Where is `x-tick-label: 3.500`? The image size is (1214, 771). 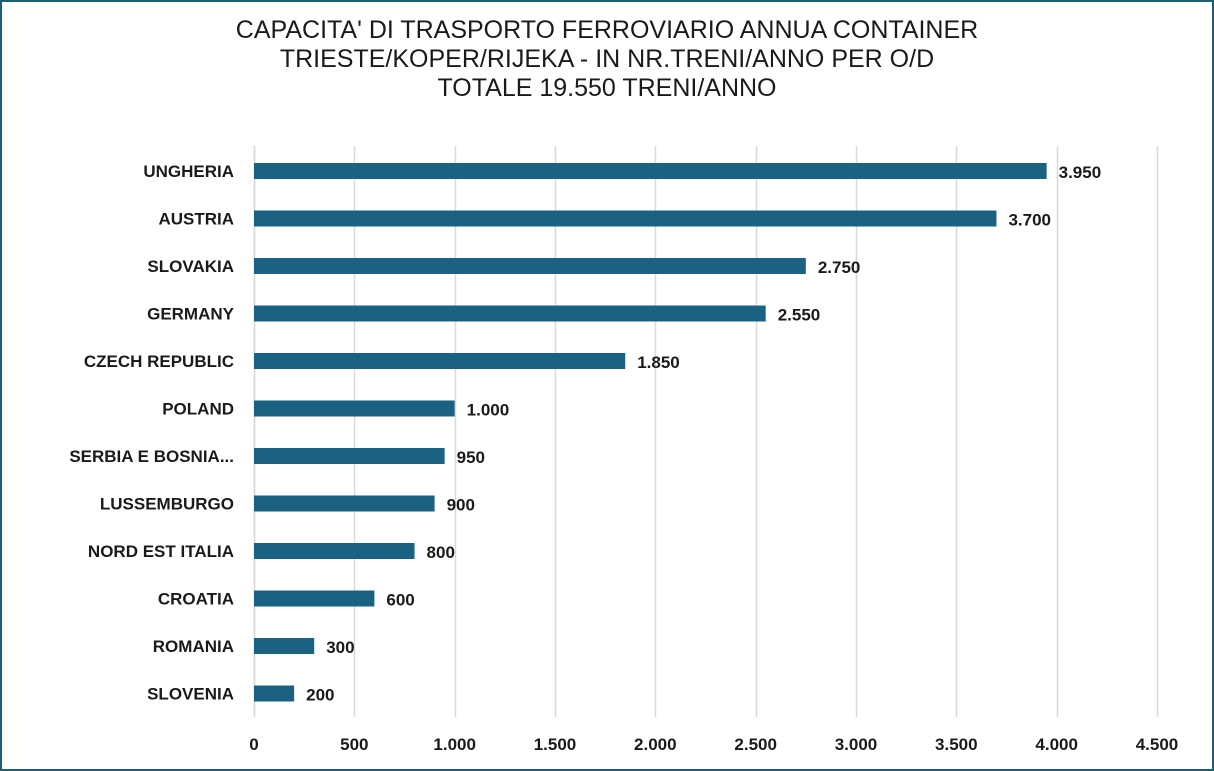 x-tick-label: 3.500 is located at coordinates (956, 744).